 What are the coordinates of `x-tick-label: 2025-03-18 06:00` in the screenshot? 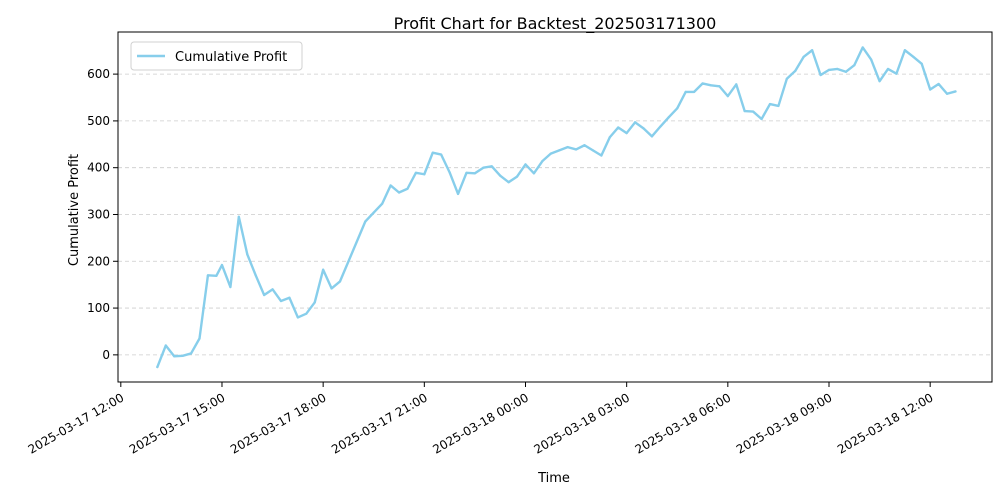 It's located at (683, 423).